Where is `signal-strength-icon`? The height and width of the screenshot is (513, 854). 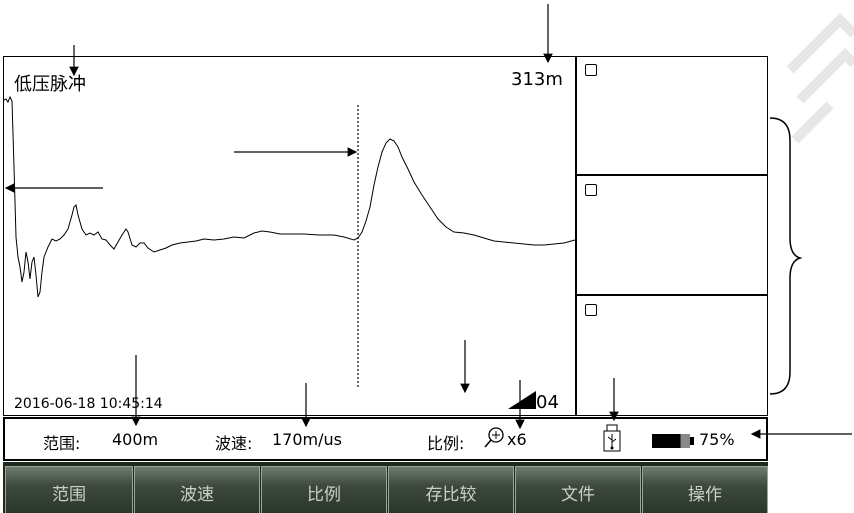 signal-strength-icon is located at coordinates (522, 400).